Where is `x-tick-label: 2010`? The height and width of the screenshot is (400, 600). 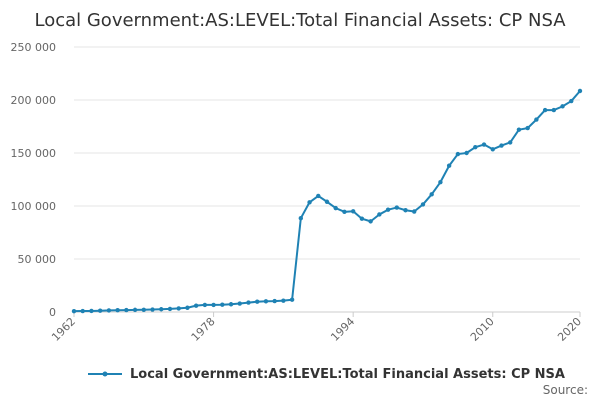
x-tick-label: 2010 is located at coordinates (482, 329).